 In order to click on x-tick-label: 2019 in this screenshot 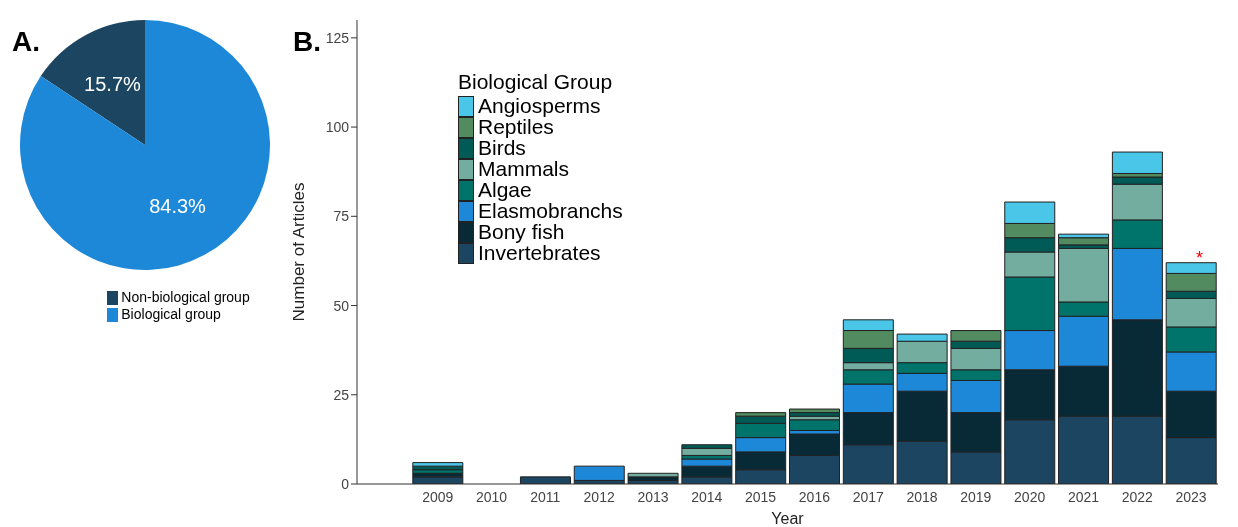, I will do `click(976, 496)`.